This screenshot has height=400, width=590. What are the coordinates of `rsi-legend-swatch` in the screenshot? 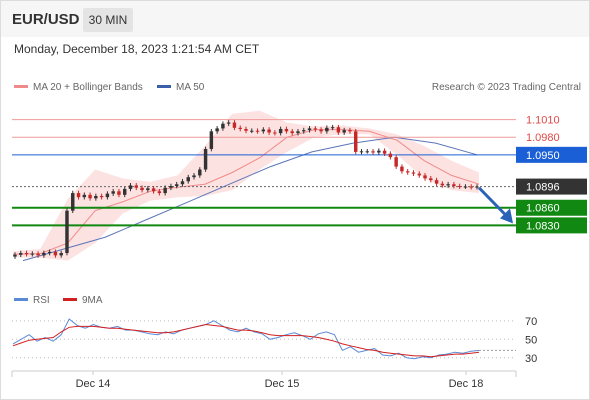 It's located at (21, 299).